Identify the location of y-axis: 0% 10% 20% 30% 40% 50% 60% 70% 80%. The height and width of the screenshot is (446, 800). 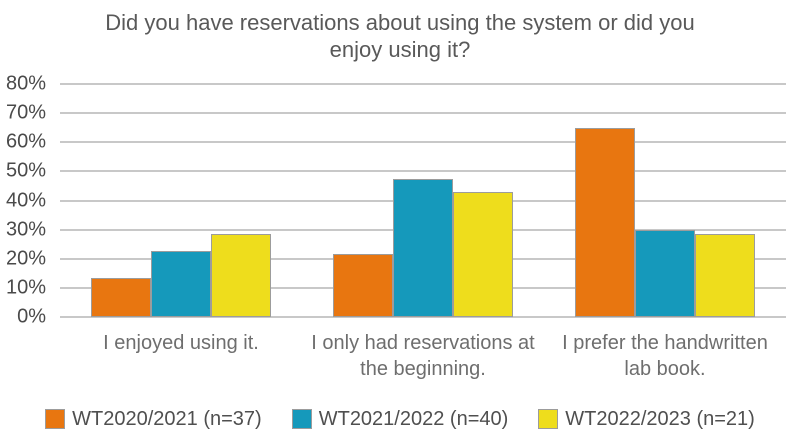
(24, 200).